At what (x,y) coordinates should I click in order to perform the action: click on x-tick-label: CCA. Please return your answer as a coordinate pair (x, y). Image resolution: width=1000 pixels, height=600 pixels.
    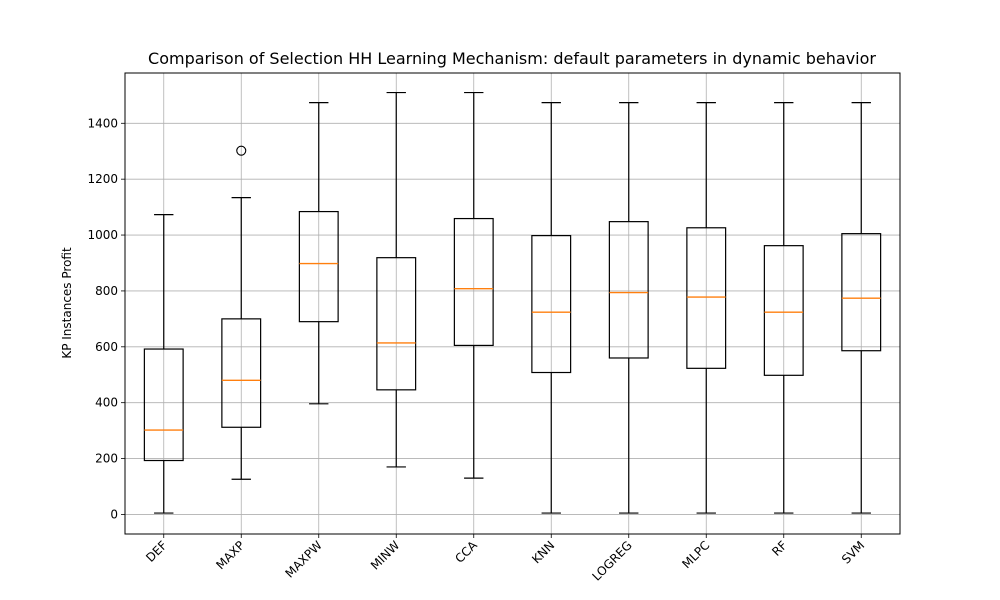
    Looking at the image, I should click on (466, 552).